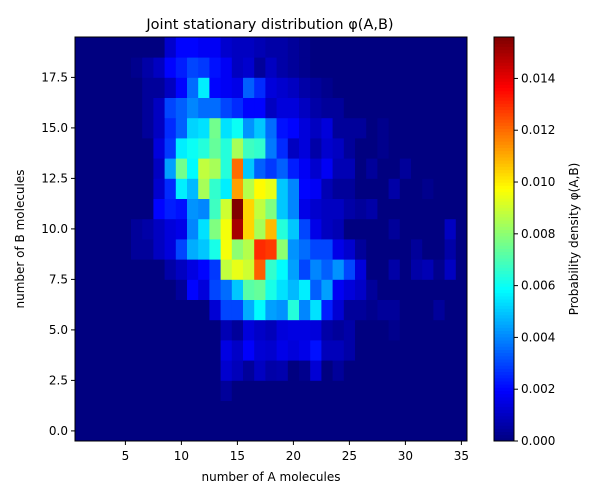 This screenshot has height=500, width=600. Describe the element at coordinates (538, 182) in the screenshot. I see `colorbar-tick-label: 0.010` at that location.